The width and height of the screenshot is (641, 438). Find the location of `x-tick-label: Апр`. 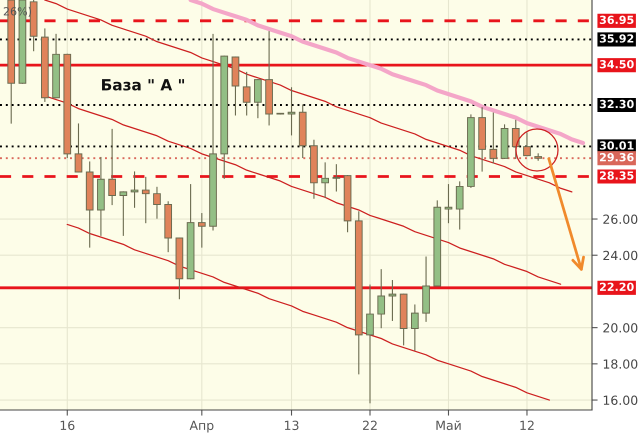

x-tick-label: Апр is located at coordinates (202, 426).